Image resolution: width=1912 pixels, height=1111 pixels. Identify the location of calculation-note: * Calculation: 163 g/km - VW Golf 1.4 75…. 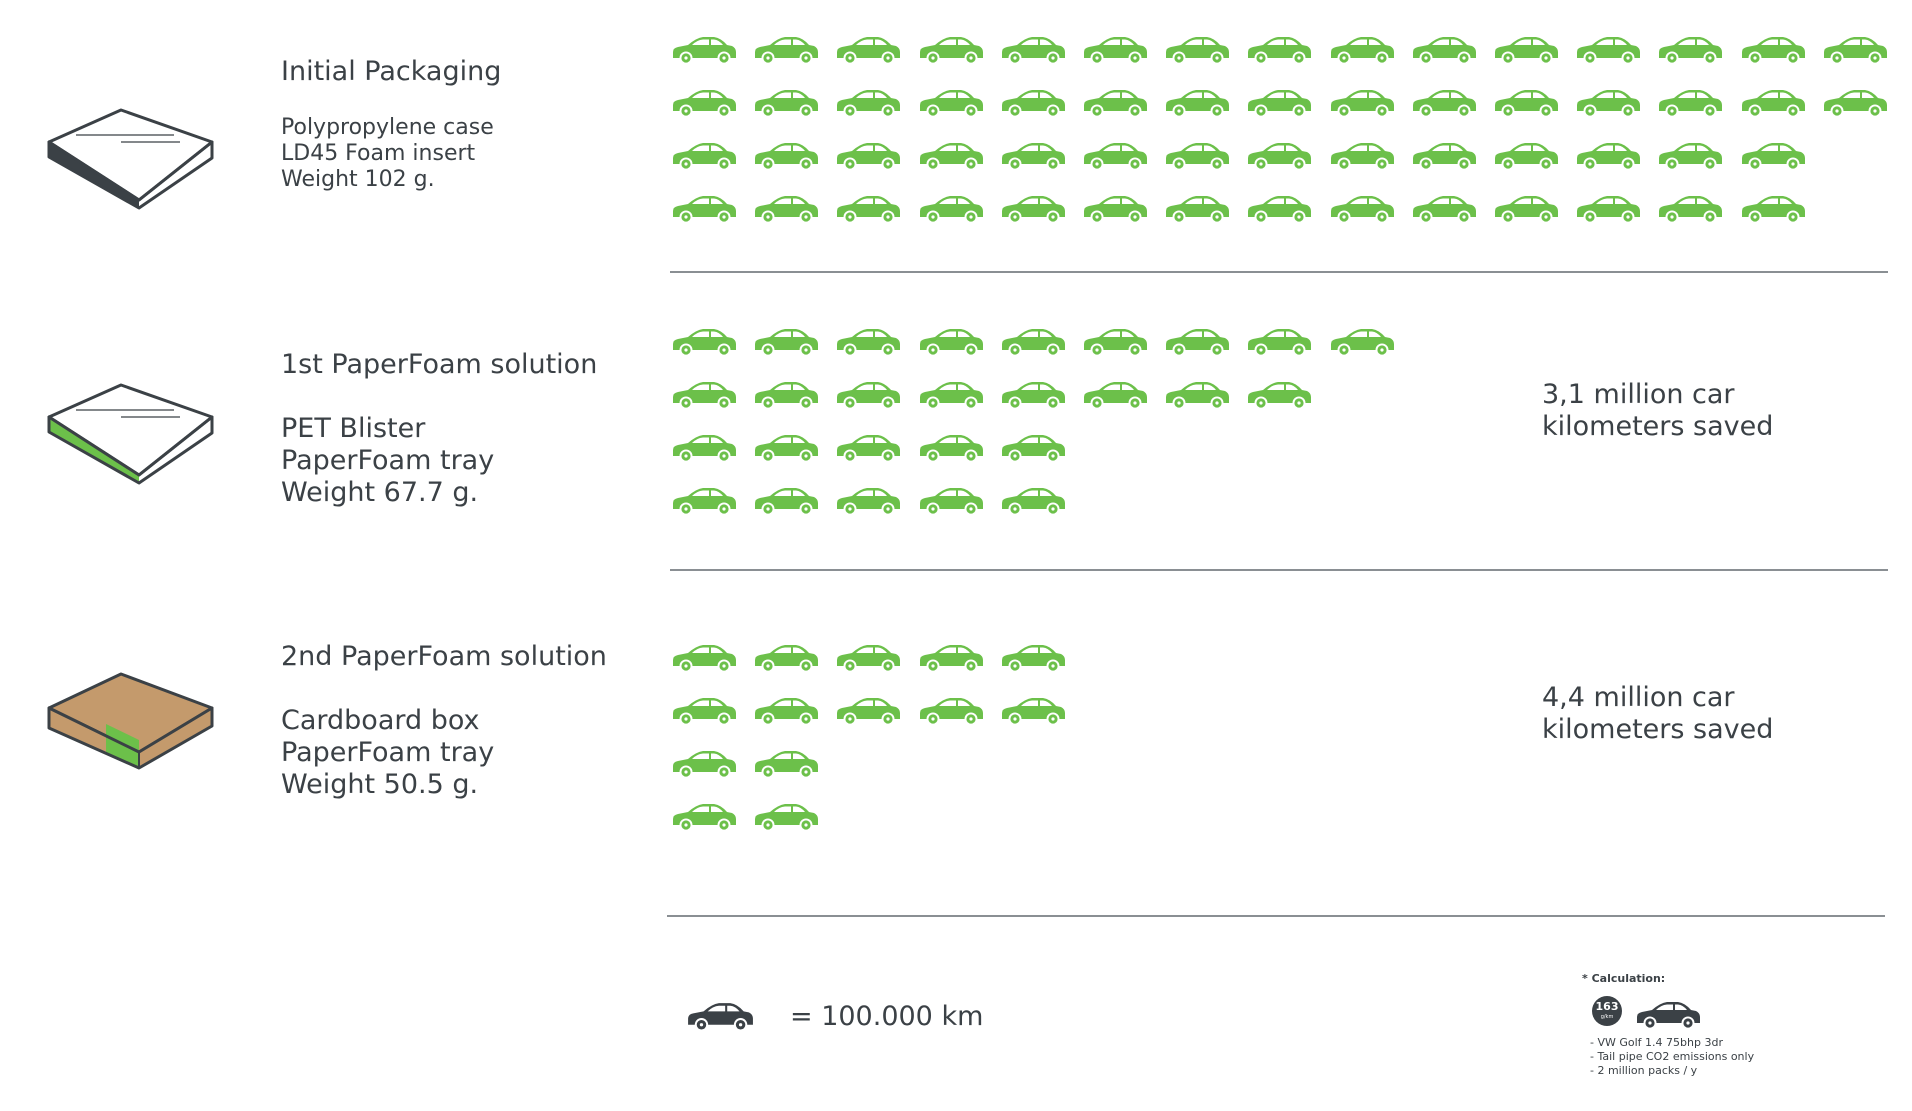
(1668, 1024).